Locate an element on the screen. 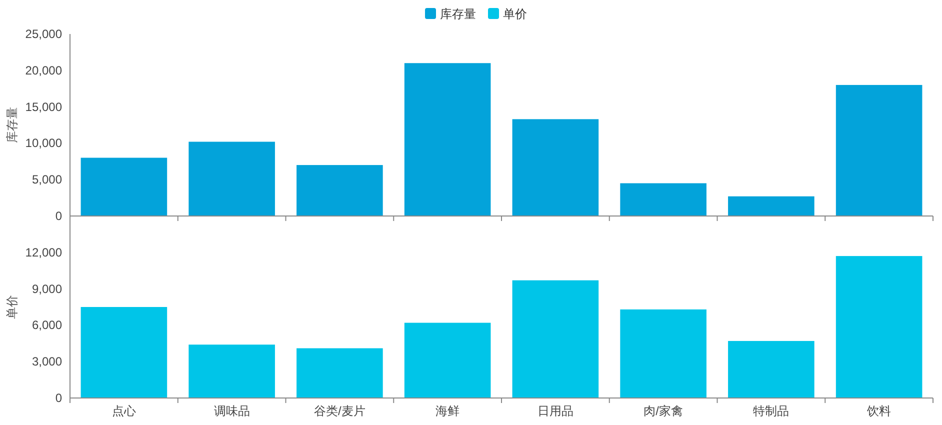  x-tick-label: 日用品 is located at coordinates (555, 411).